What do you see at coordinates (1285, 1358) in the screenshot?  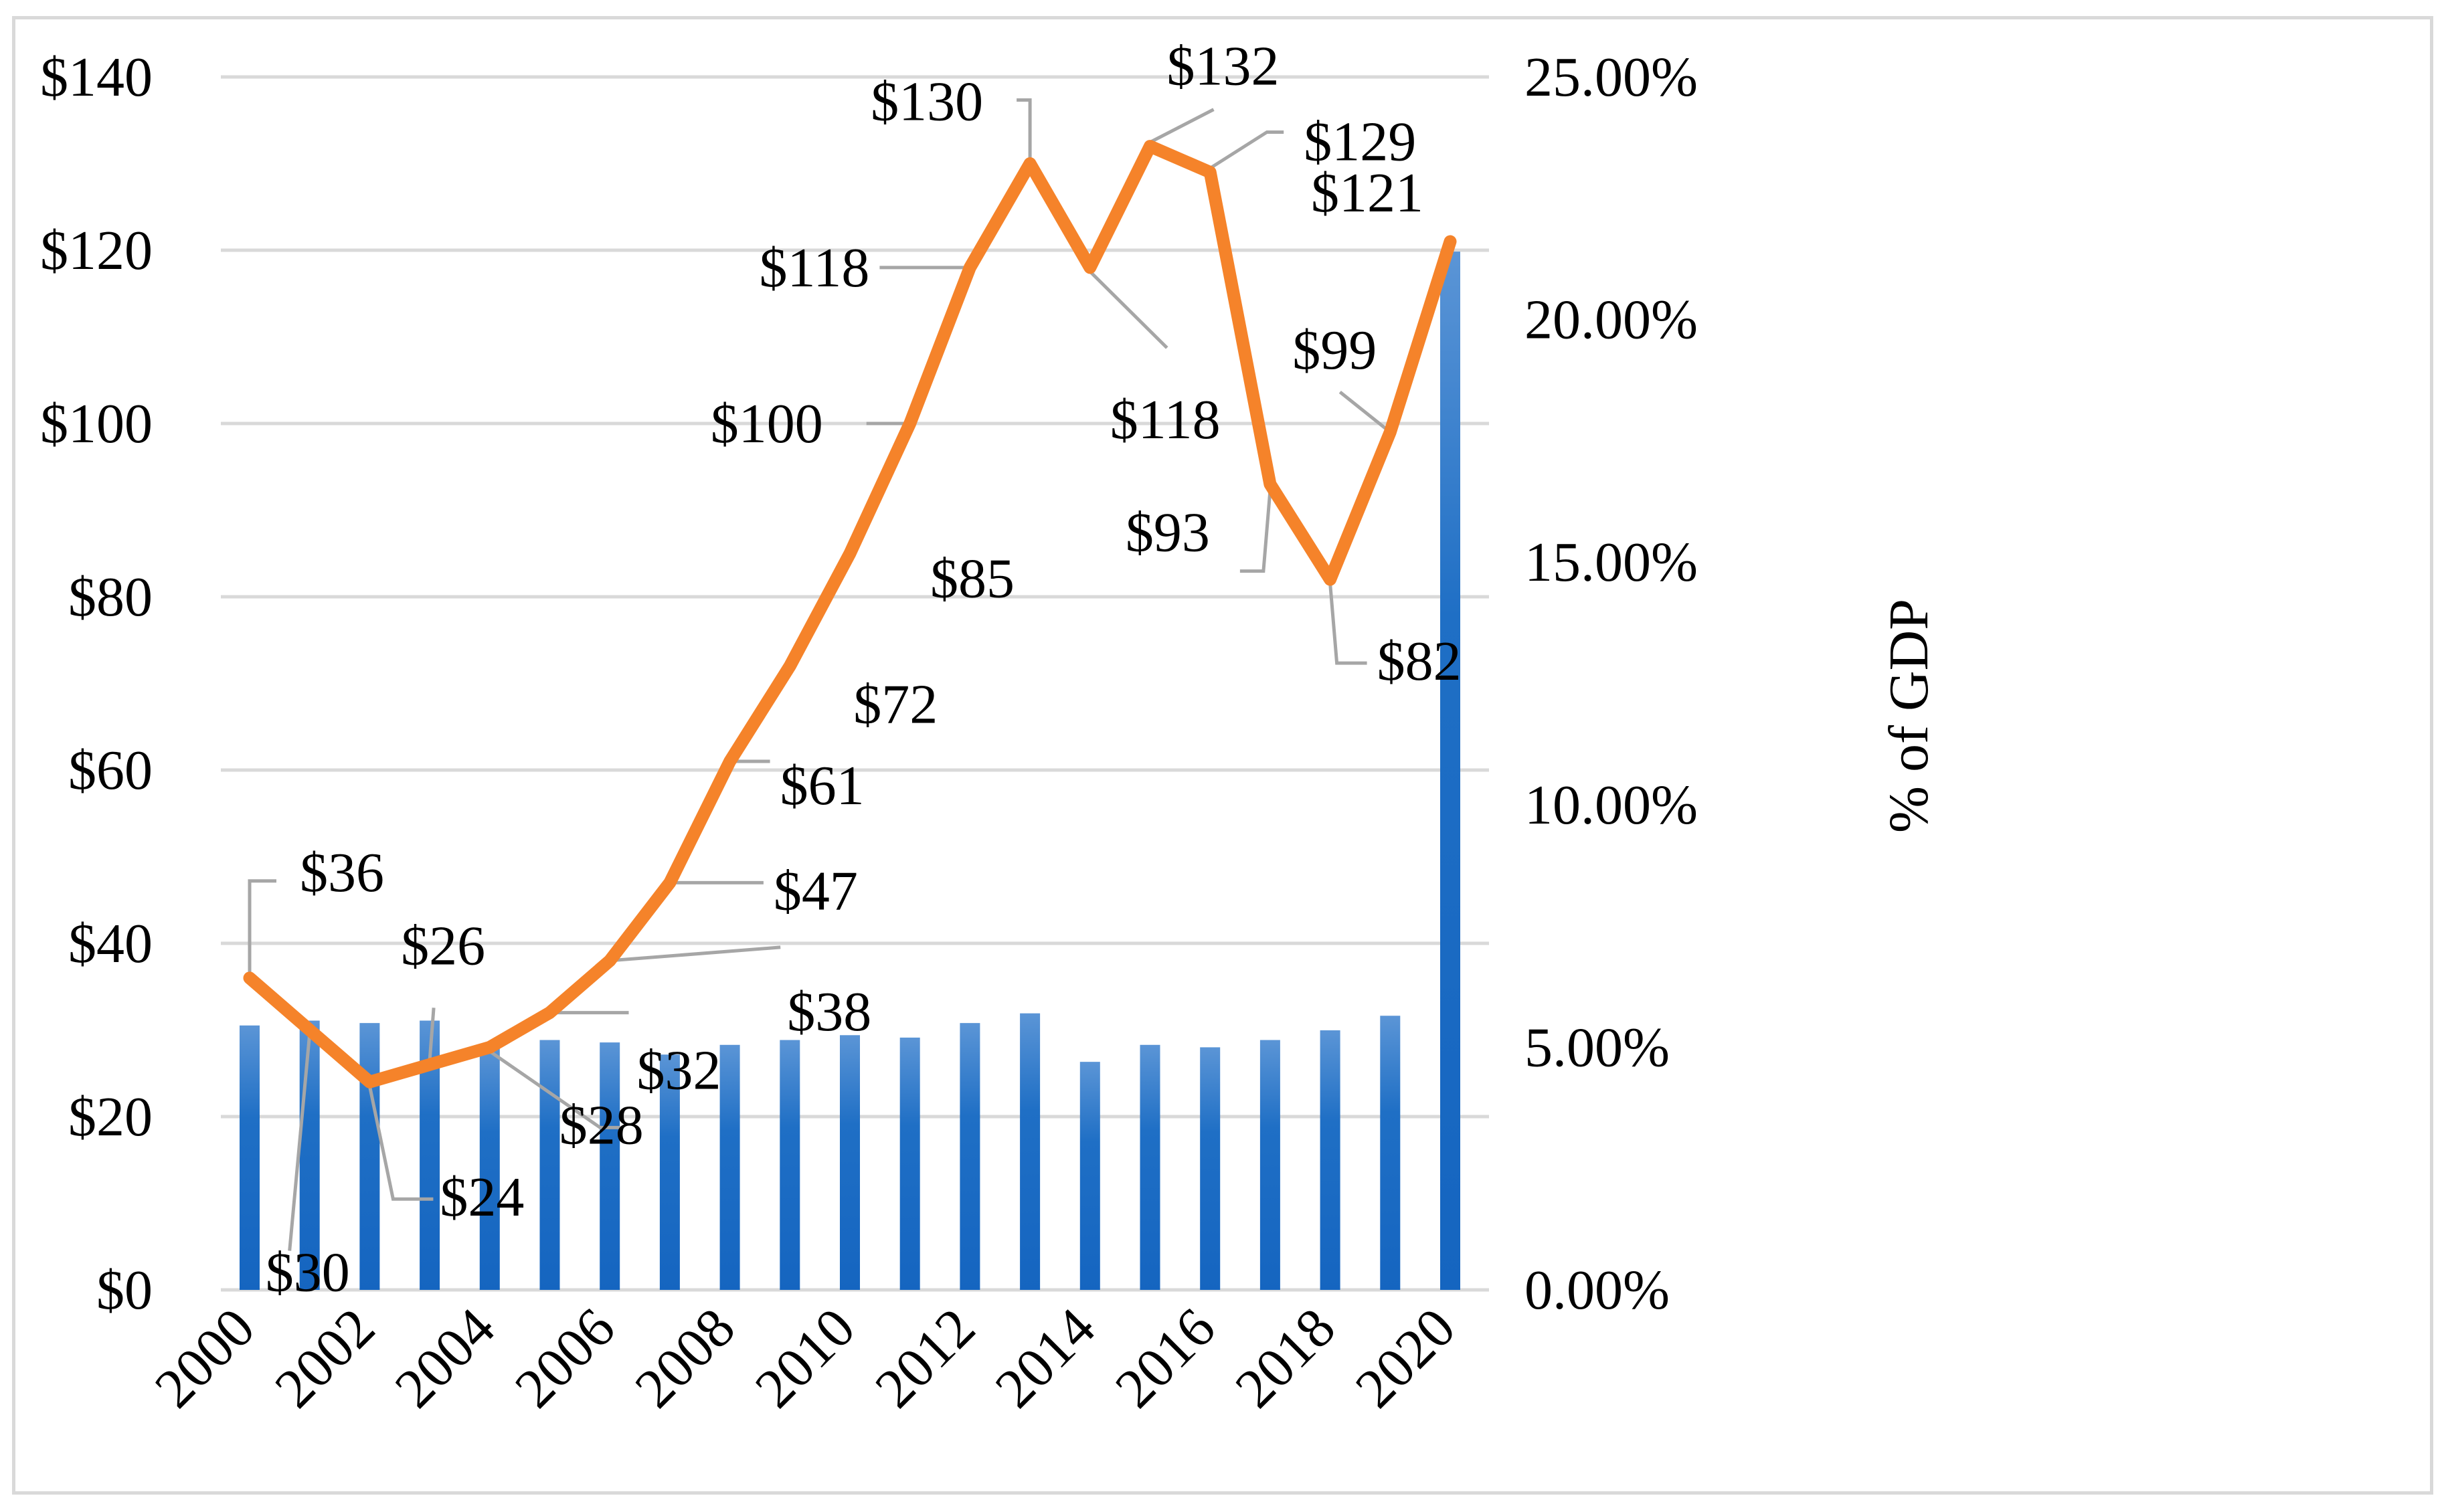 I see `x-tick-label: 2018` at bounding box center [1285, 1358].